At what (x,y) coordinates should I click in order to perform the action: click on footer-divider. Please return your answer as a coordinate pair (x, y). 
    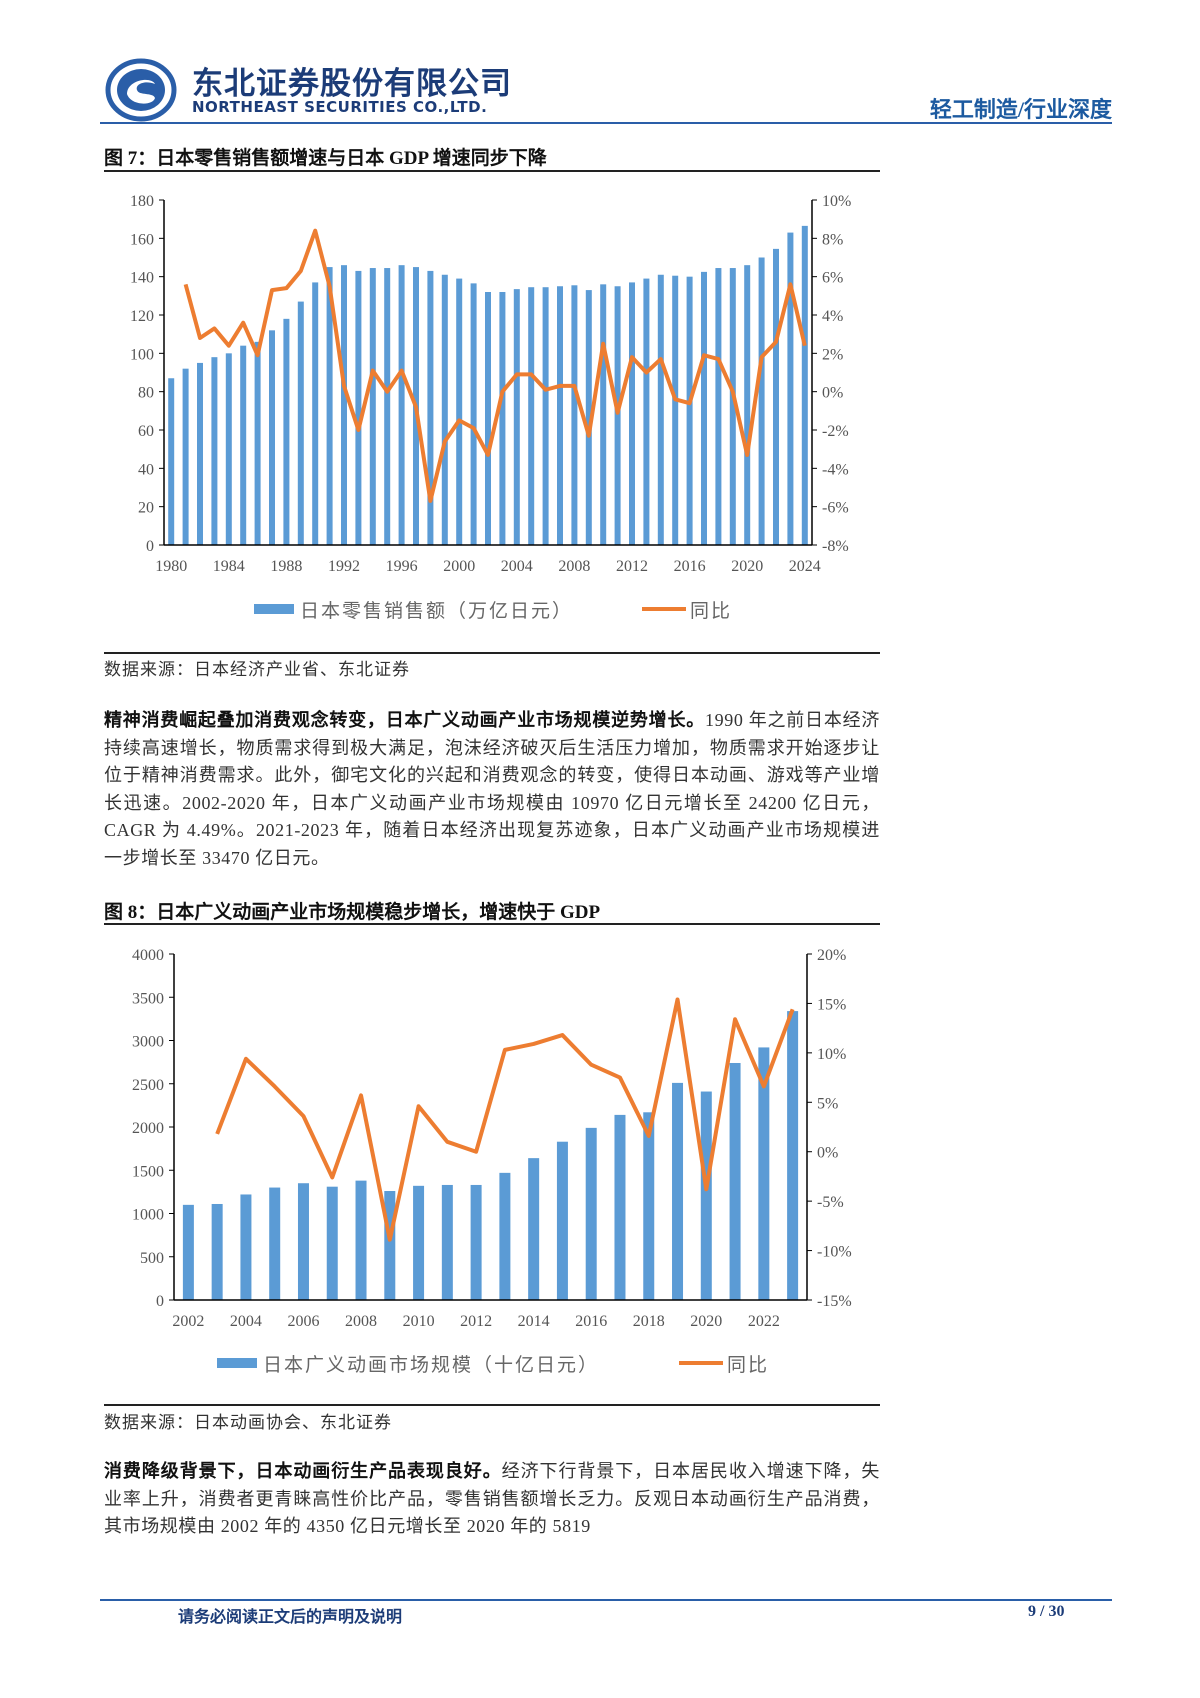
    Looking at the image, I should click on (606, 1600).